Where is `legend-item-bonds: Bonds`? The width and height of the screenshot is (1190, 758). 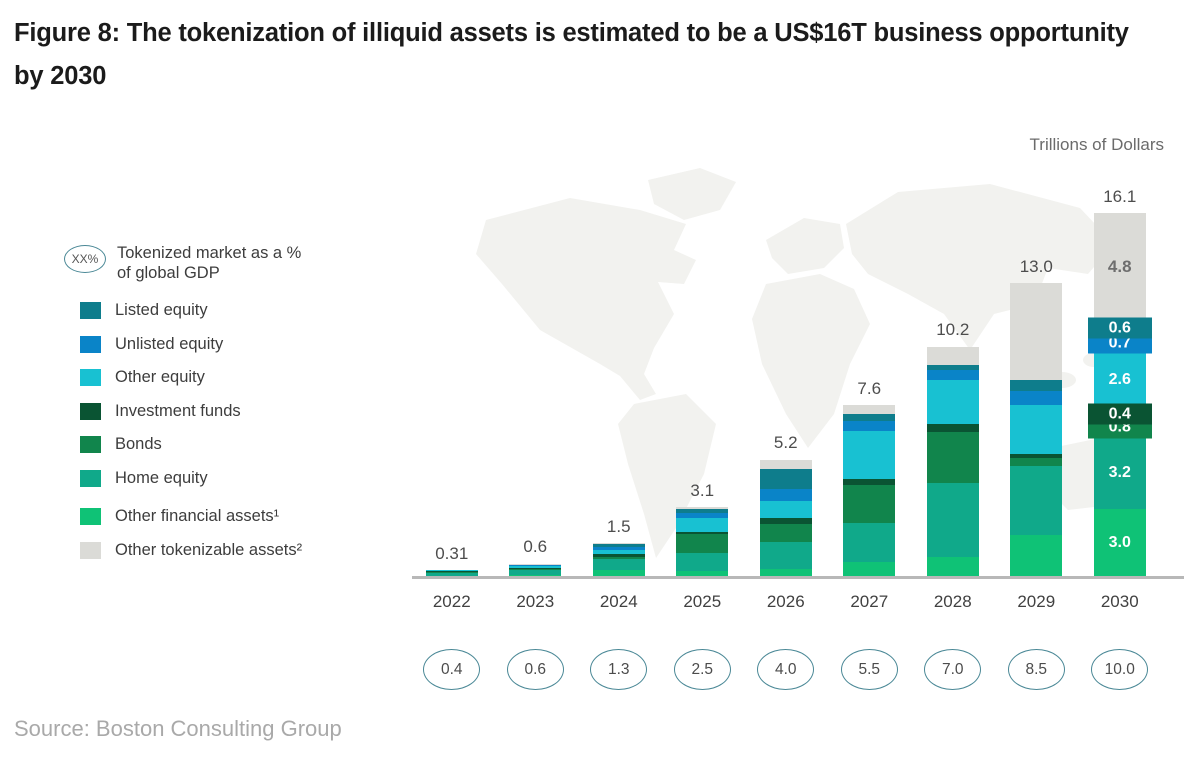
legend-item-bonds: Bonds is located at coordinates (229, 445).